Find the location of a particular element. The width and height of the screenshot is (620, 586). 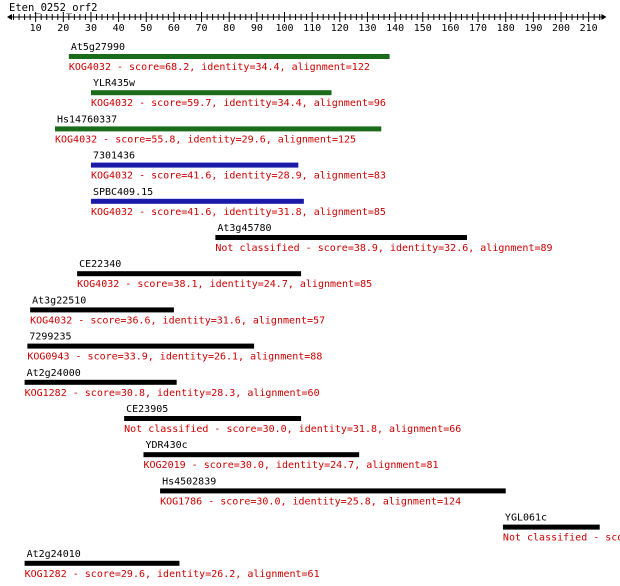

hit-name: CE23905 is located at coordinates (147, 409).